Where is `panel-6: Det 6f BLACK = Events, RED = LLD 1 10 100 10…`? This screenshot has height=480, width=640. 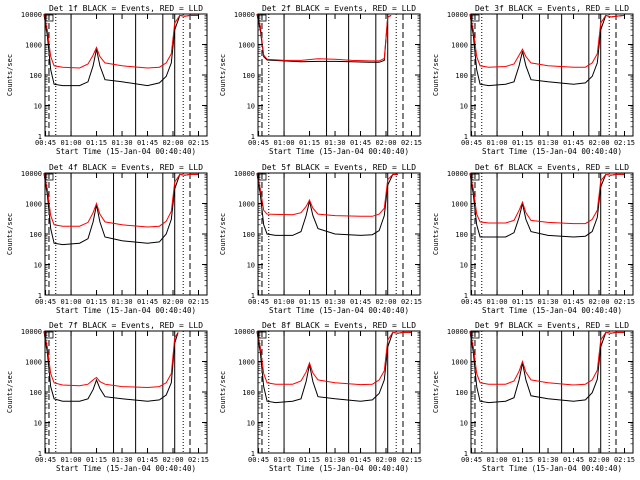 panel-6: Det 6f BLACK = Events, RED = LLD 1 10 100 10… is located at coordinates (533, 239).